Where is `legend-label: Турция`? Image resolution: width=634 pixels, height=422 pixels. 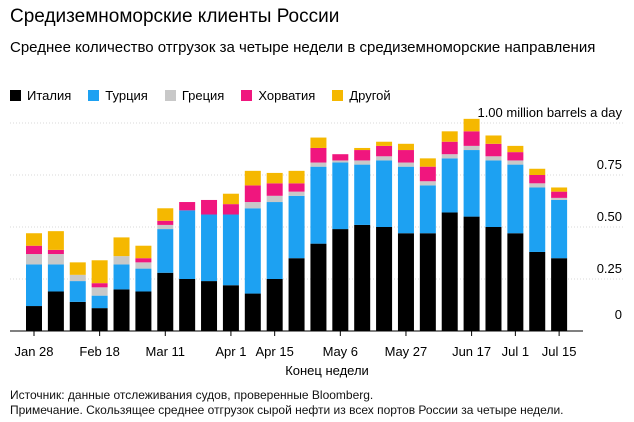 legend-label: Турция is located at coordinates (126, 95).